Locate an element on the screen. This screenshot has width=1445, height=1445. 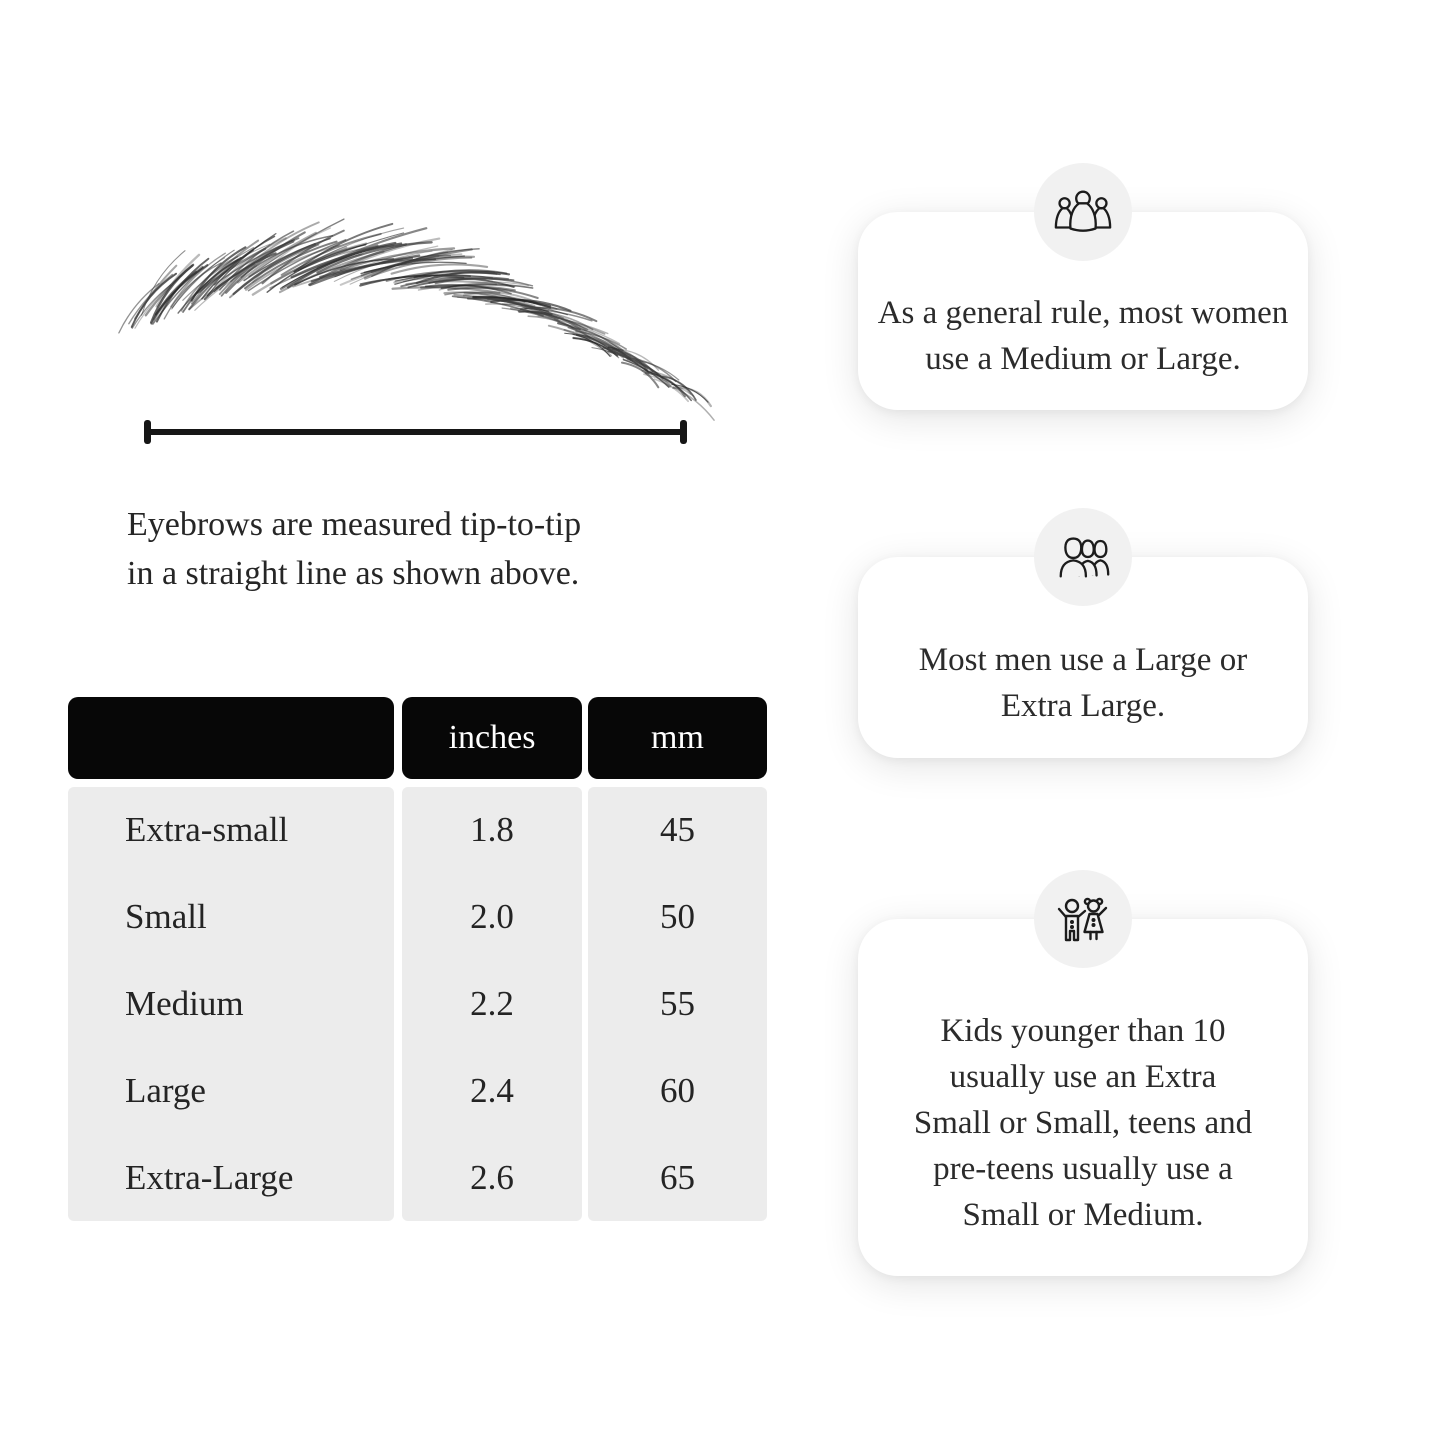
table-cell-mm: 65 is located at coordinates (677, 1177).